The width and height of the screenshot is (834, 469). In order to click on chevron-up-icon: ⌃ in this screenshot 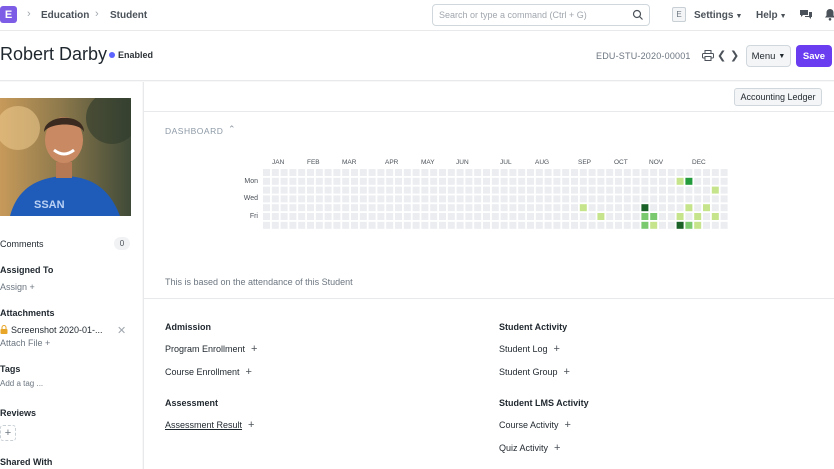, I will do `click(232, 129)`.